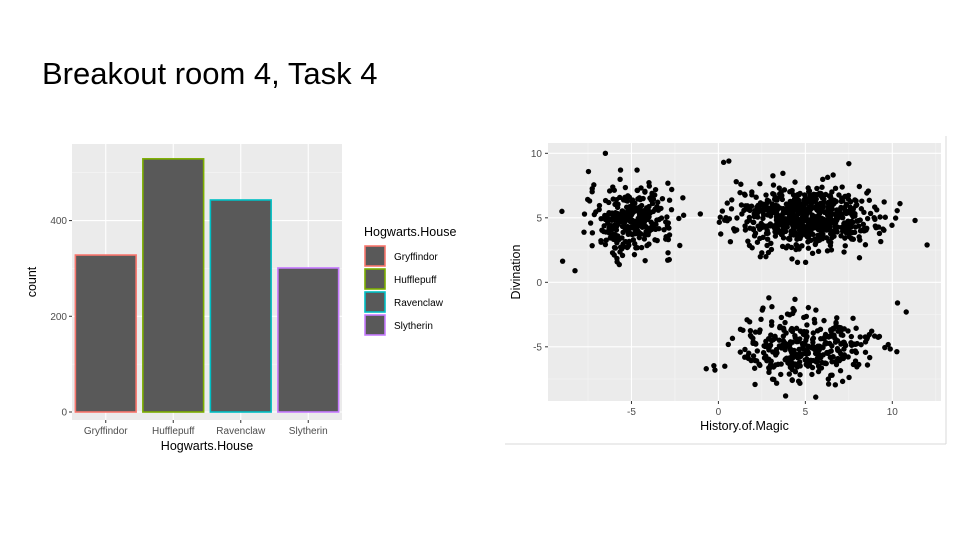 This screenshot has height=540, width=960. What do you see at coordinates (415, 280) in the screenshot?
I see `legend-label-hufflepuff: Hufflepuff` at bounding box center [415, 280].